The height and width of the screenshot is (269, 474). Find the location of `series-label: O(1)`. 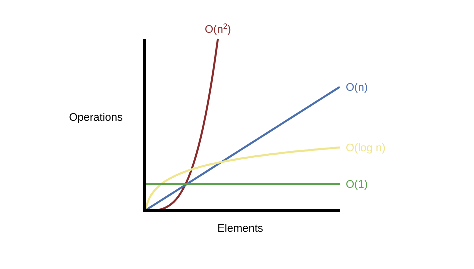

series-label: O(1) is located at coordinates (357, 184).